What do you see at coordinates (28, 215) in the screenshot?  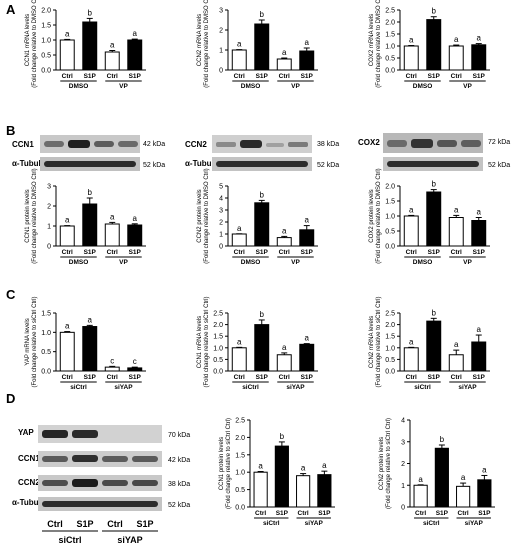 I see `y-axis-label-line: CCN1 protein levels` at bounding box center [28, 215].